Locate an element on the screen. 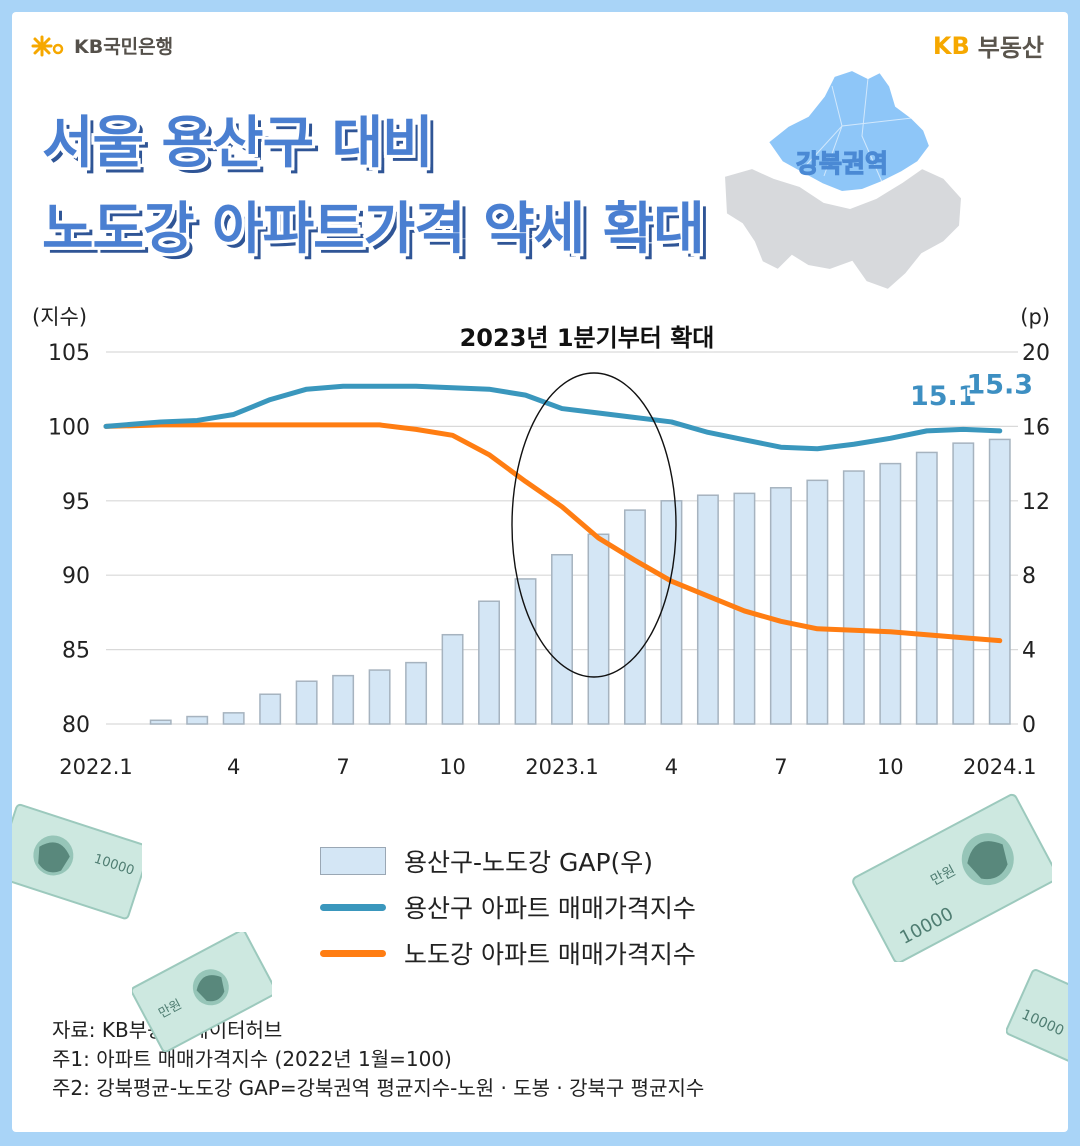  legend-item-gap: 용산구-노도강 GAP(우) is located at coordinates (508, 861).